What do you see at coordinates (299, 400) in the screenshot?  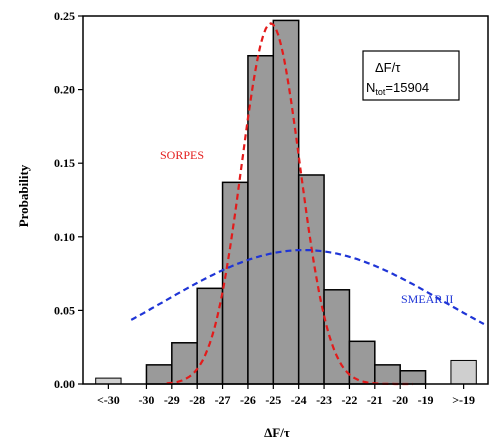 I see `x-tick-label: -24` at bounding box center [299, 400].